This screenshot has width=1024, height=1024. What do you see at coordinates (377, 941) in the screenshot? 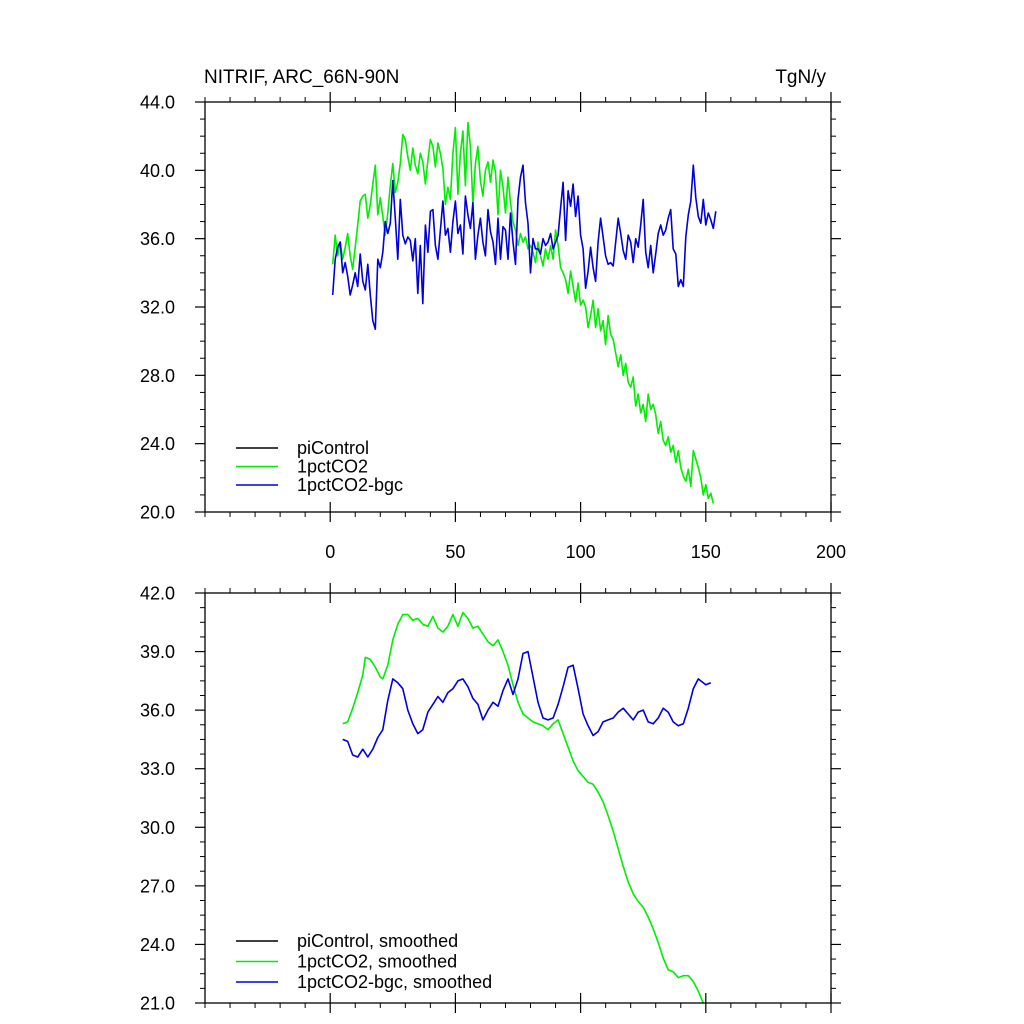
I see `legend-label: piControl, smoothed` at bounding box center [377, 941].